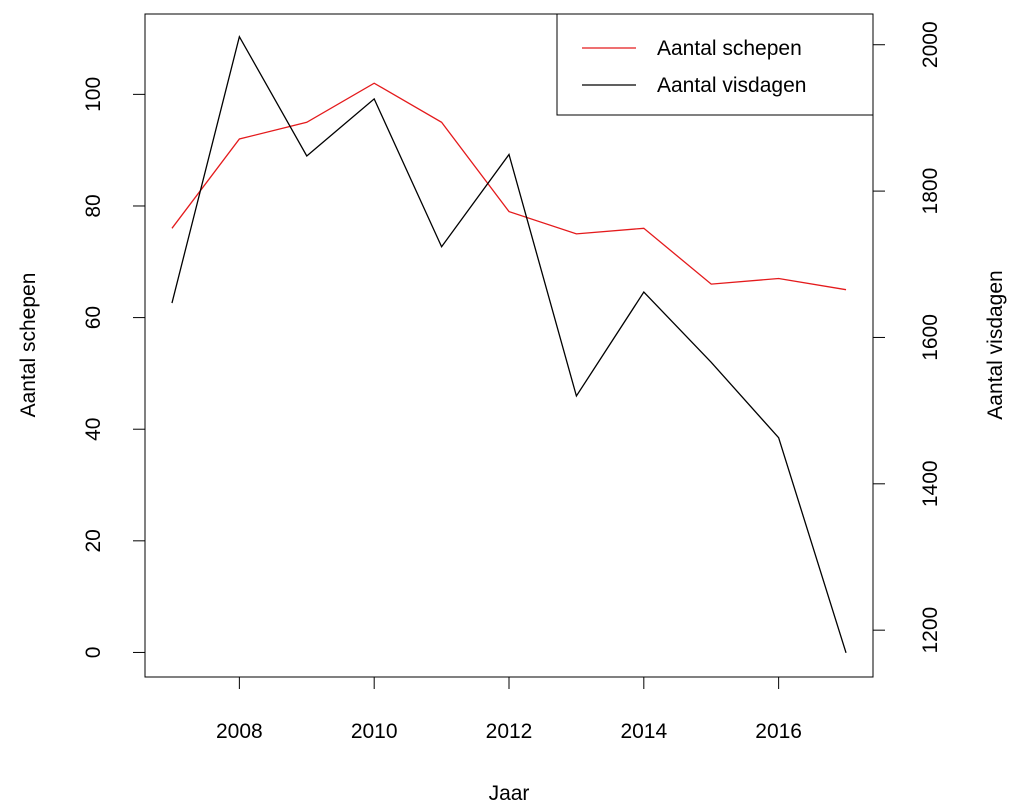 Image resolution: width=1014 pixels, height=811 pixels. Describe the element at coordinates (930, 630) in the screenshot. I see `y2-tick-label: 1200` at that location.